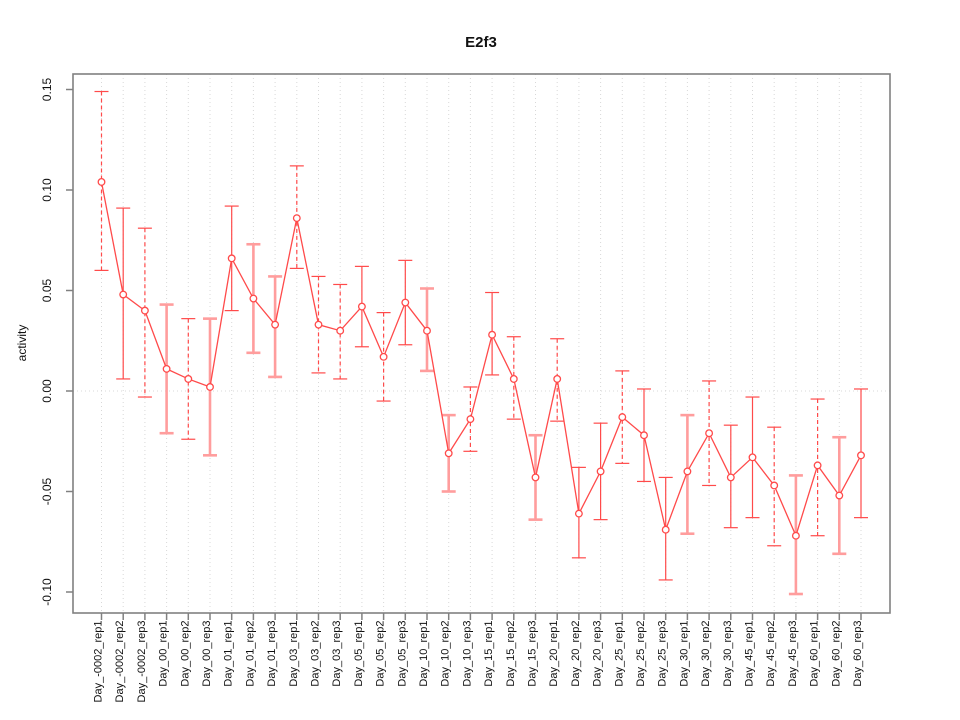 The width and height of the screenshot is (960, 720). Describe the element at coordinates (142, 662) in the screenshot. I see `x-tick-label: Day_-0002_rep3` at that location.